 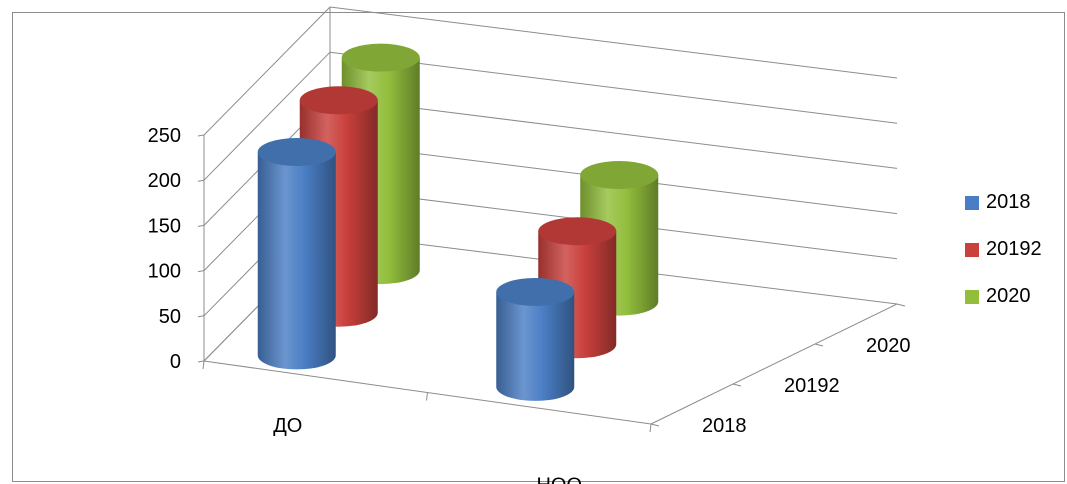 I want to click on x-tick-label: ДО, so click(x=287, y=426).